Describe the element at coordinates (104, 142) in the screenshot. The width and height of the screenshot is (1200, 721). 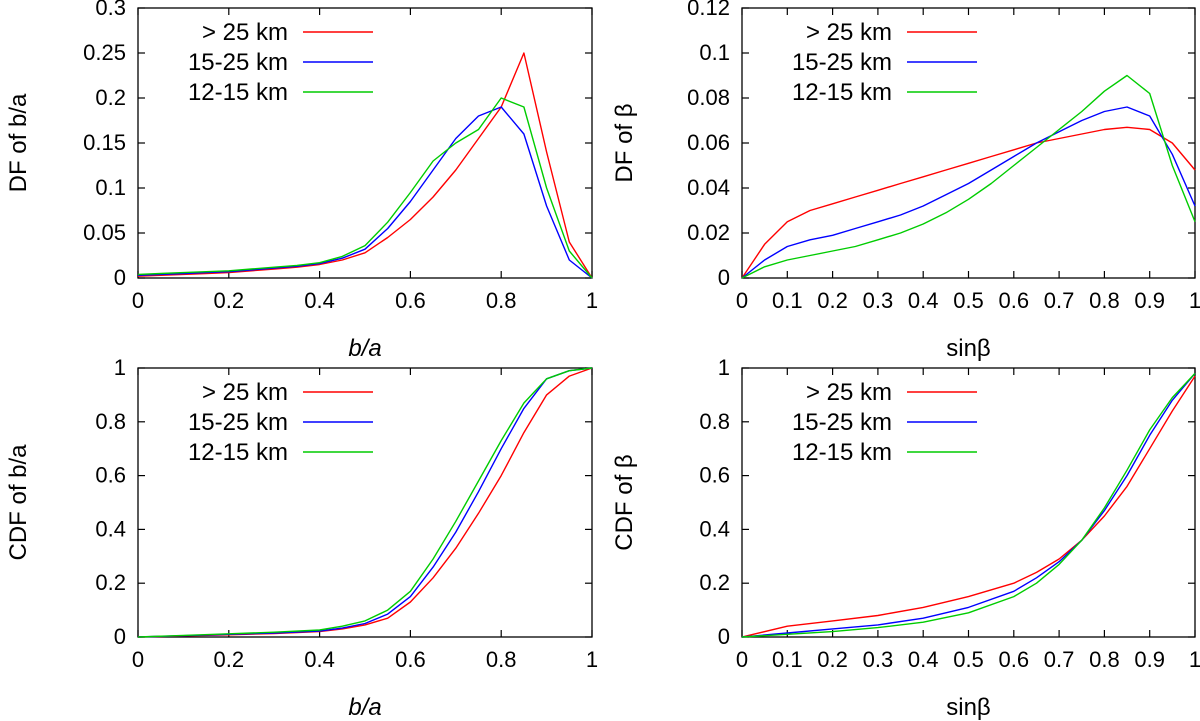
I see `y-tick-label: 0.15` at that location.